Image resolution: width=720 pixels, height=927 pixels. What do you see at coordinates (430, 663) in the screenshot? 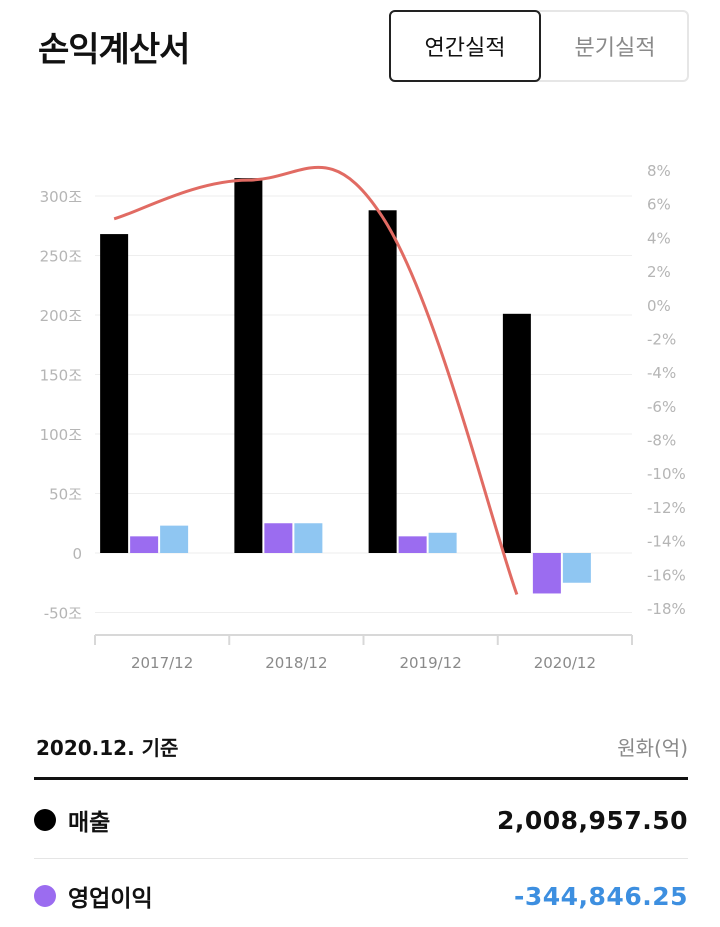
I see `x-axis-category-label: 2019/12` at bounding box center [430, 663].